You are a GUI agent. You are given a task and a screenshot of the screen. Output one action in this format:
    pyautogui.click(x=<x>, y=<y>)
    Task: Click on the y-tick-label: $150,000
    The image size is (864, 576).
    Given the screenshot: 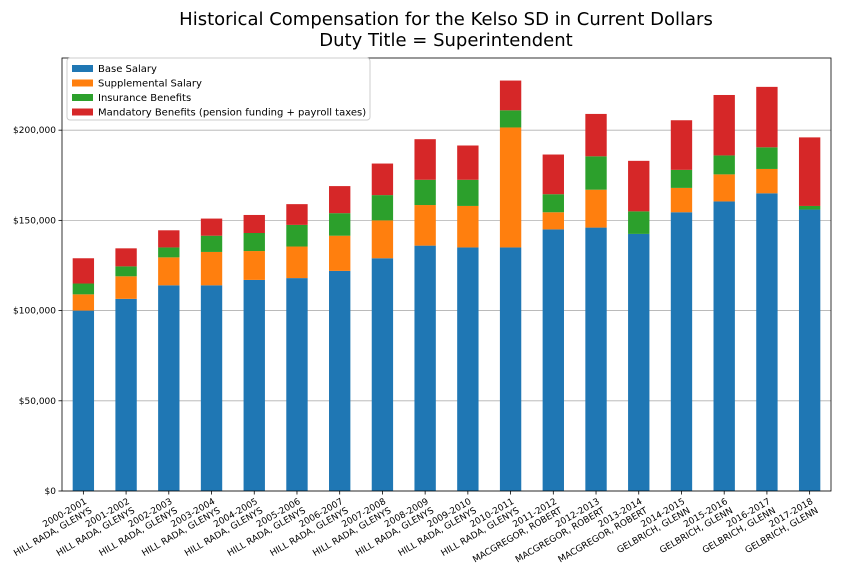 What is the action you would take?
    pyautogui.click(x=34, y=221)
    